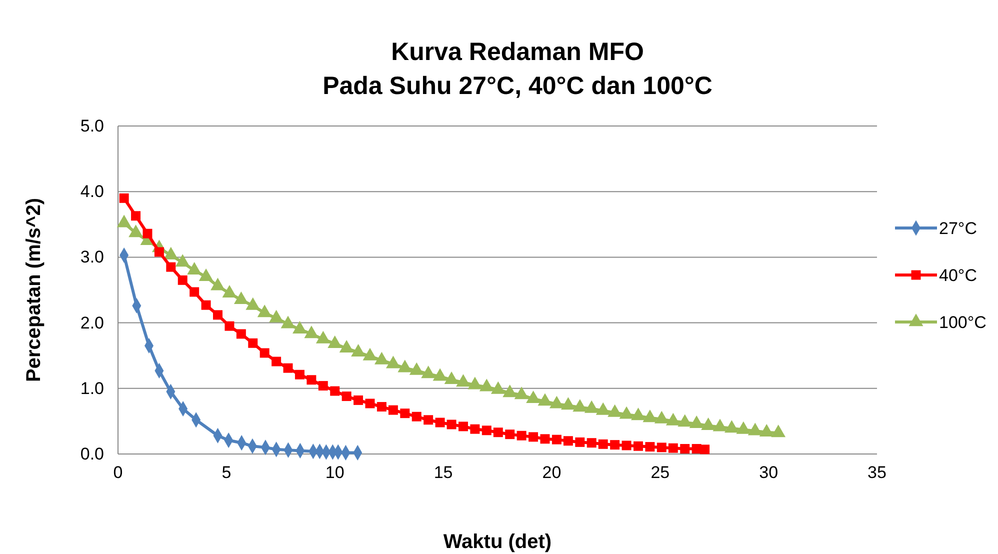 Image resolution: width=998 pixels, height=554 pixels. What do you see at coordinates (768, 472) in the screenshot?
I see `x-tick-label: 30` at bounding box center [768, 472].